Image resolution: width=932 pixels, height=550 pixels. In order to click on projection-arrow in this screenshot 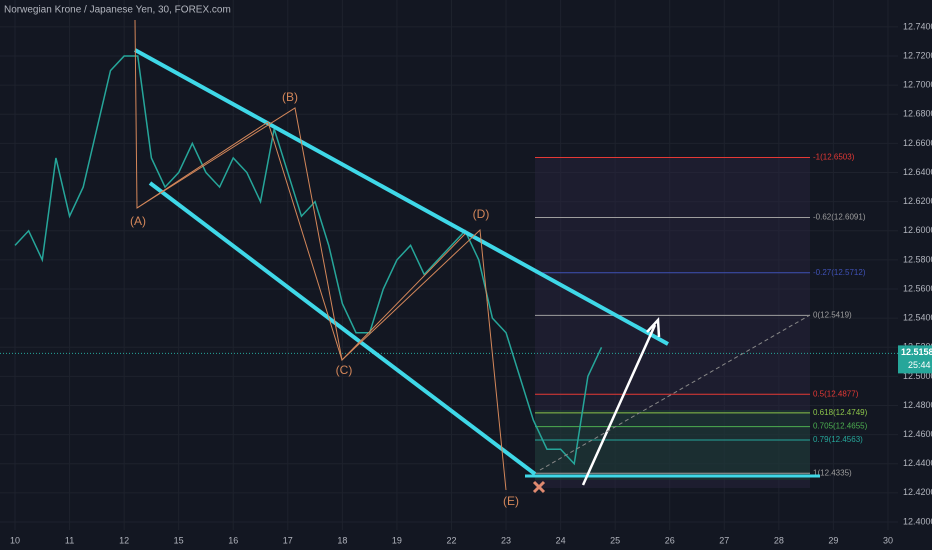, I will do `click(619, 405)`.